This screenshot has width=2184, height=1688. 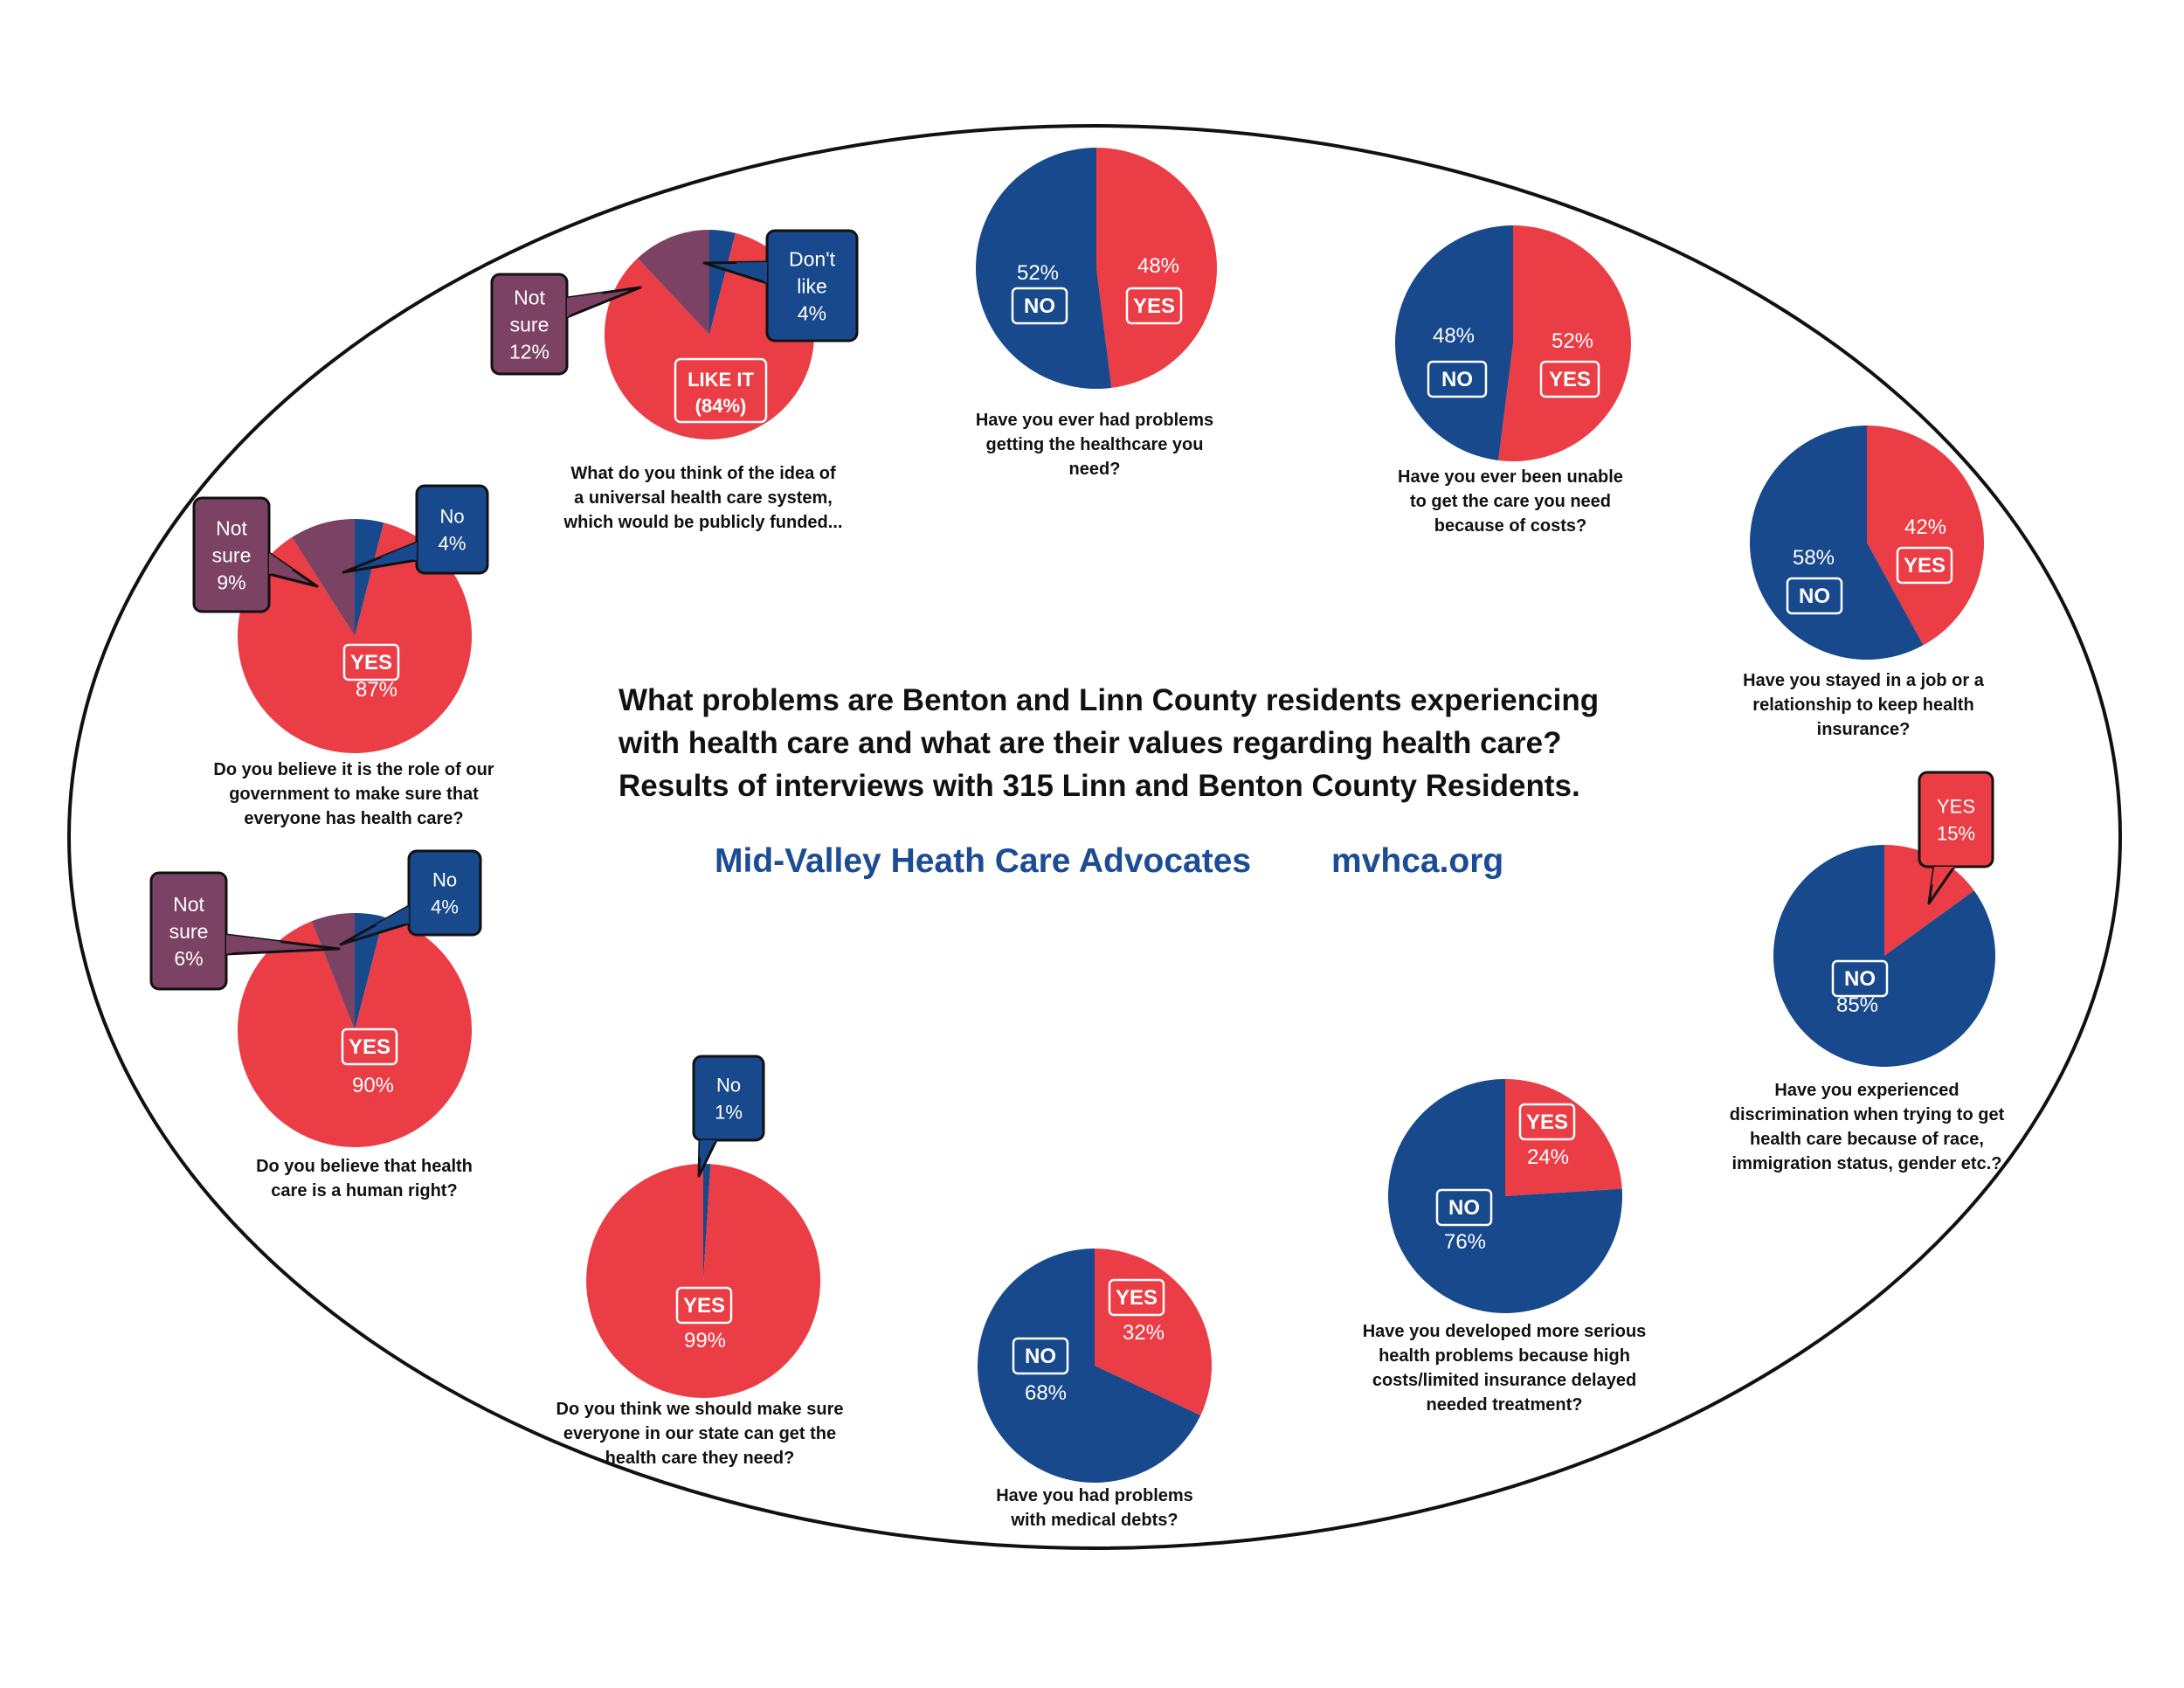 What do you see at coordinates (1956, 833) in the screenshot?
I see `callout-yes-text: 15%` at bounding box center [1956, 833].